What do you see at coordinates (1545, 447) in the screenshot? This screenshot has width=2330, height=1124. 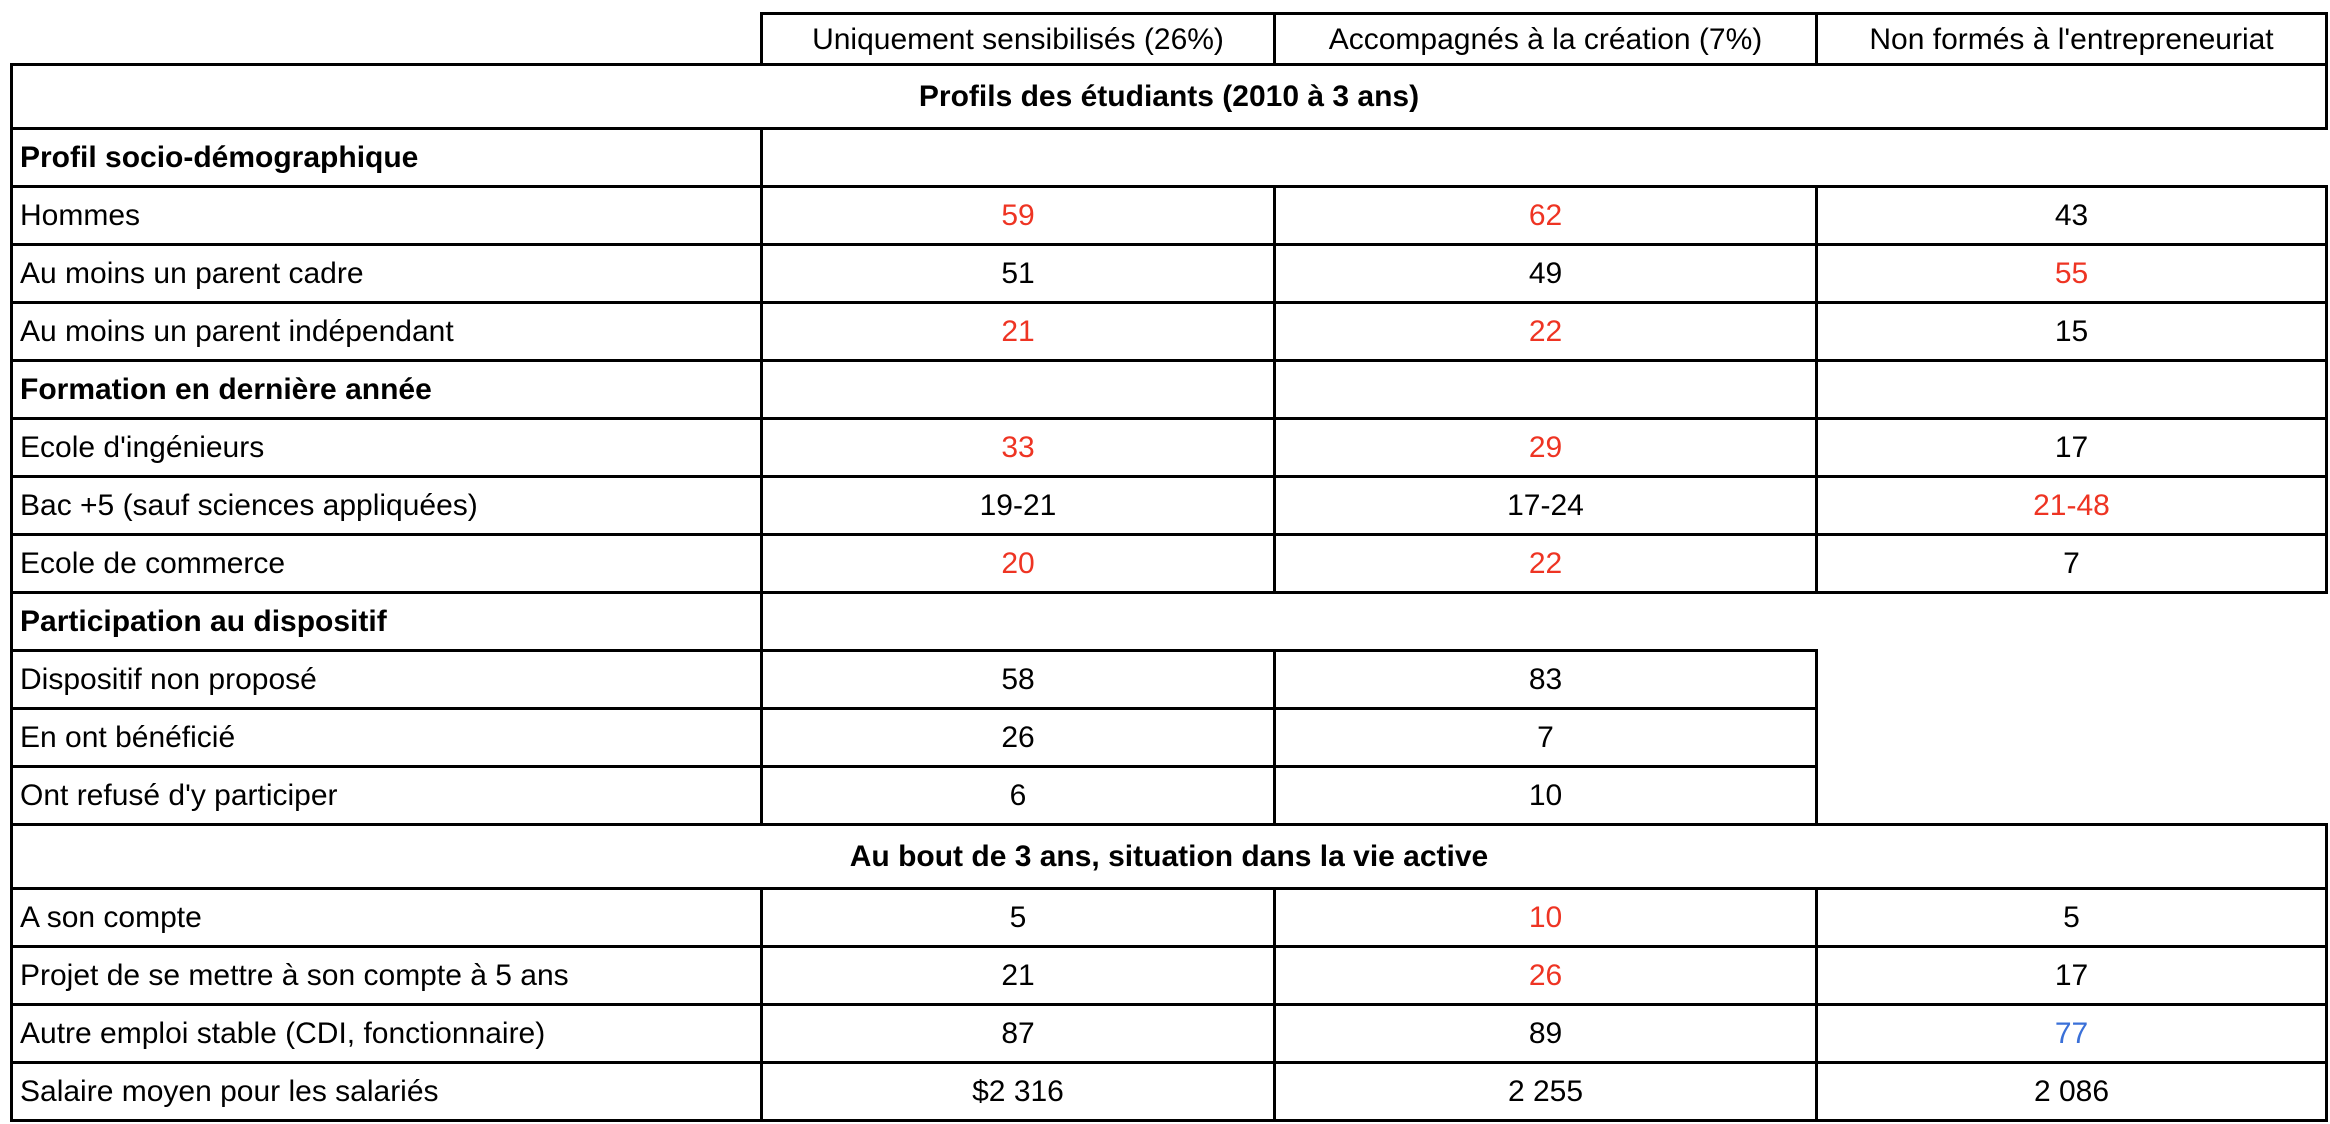 I see `value-cell: 29` at bounding box center [1545, 447].